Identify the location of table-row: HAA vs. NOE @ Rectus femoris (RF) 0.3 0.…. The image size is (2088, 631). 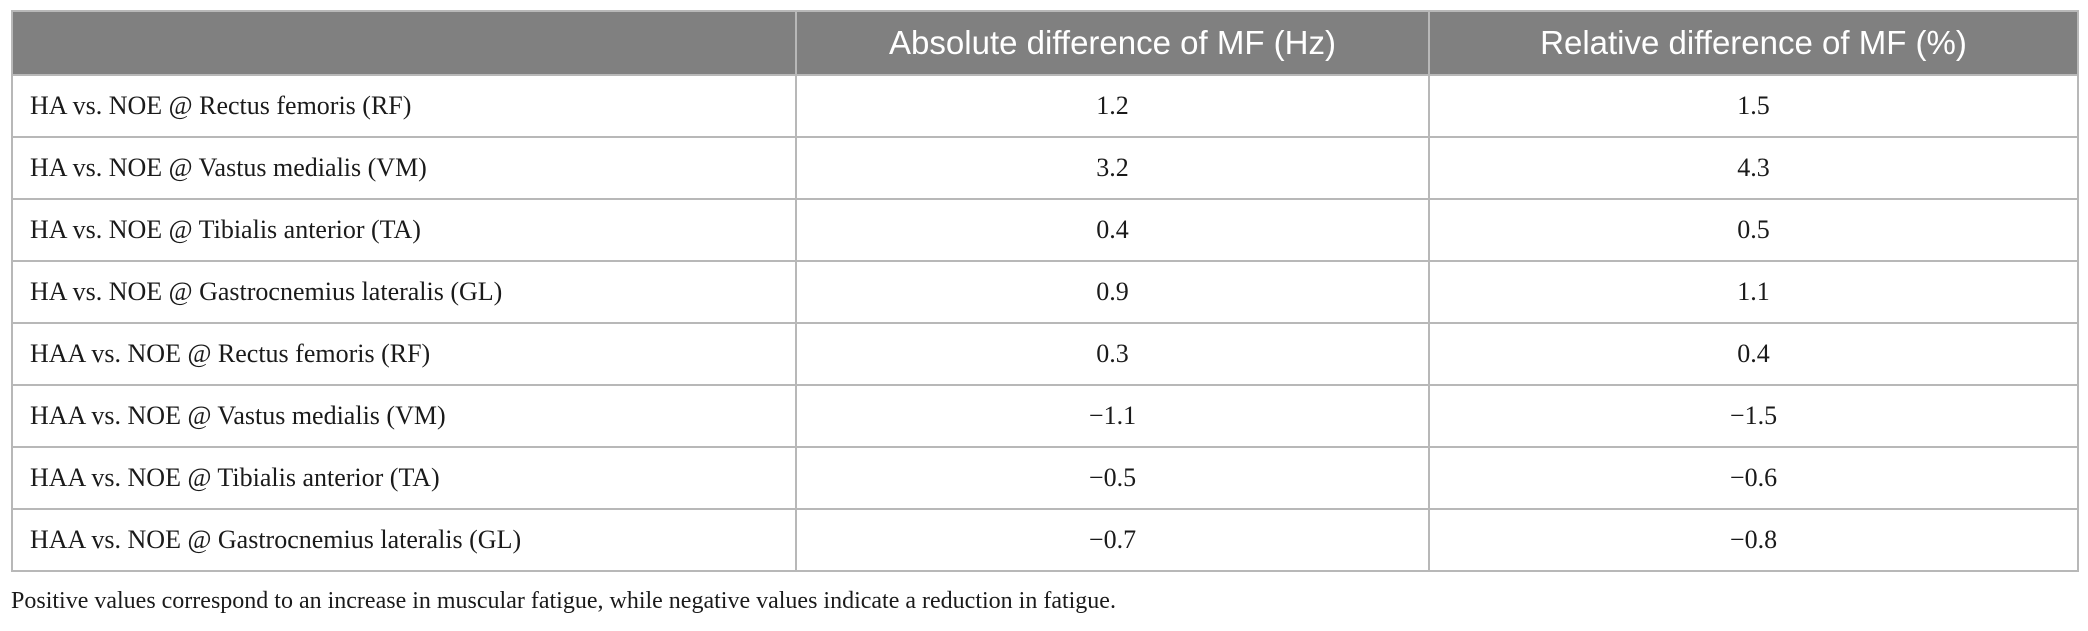
(1045, 354).